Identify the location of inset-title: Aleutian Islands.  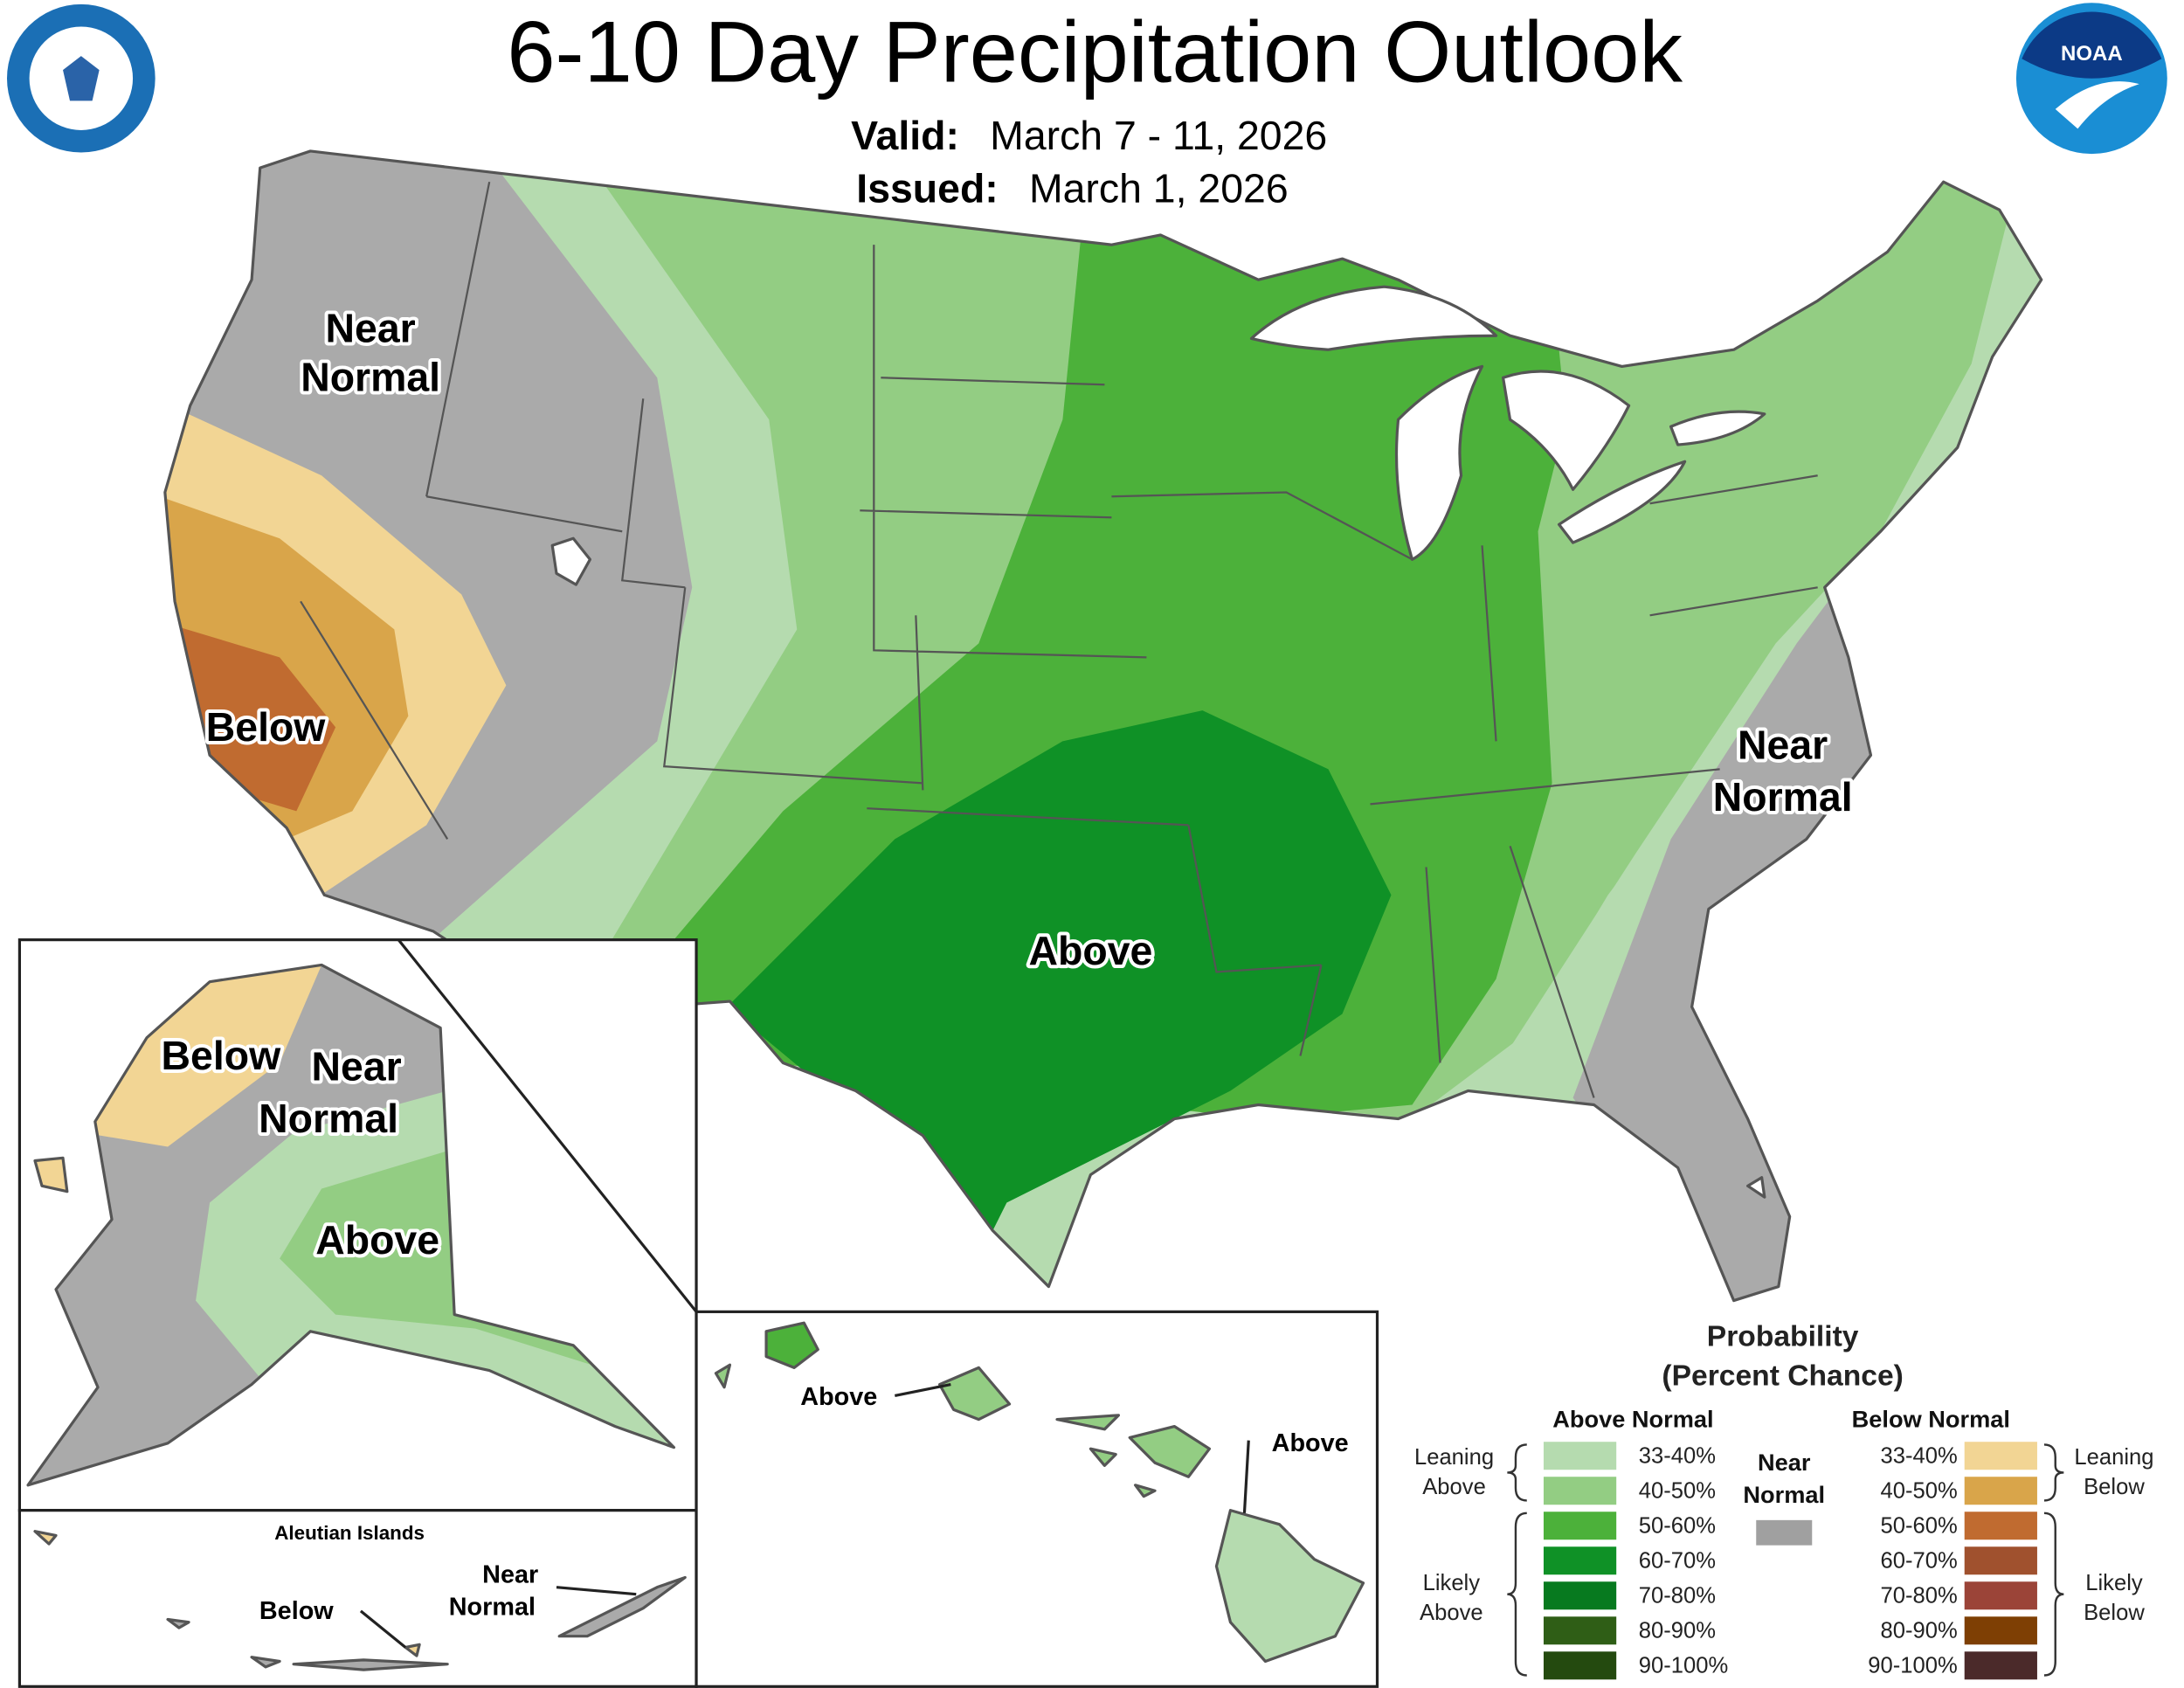
(349, 1533).